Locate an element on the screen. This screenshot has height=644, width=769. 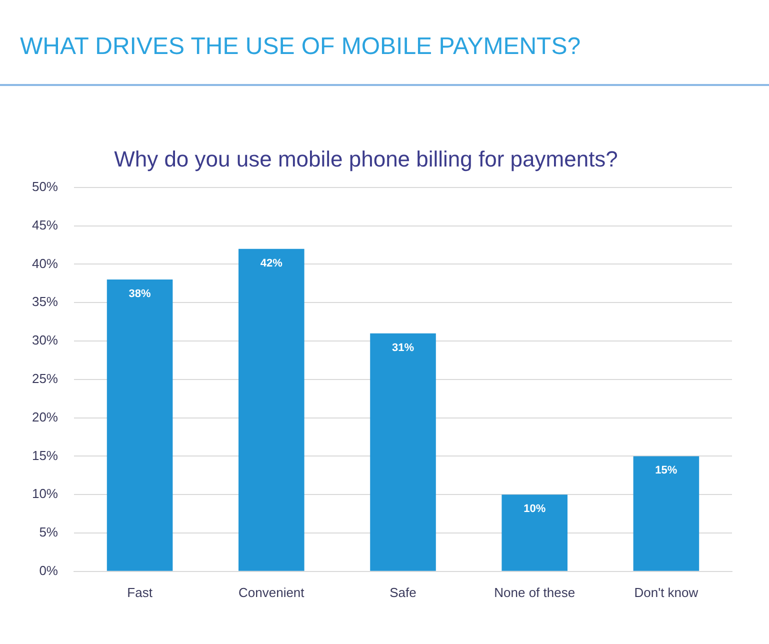
x-tick-label: Convenient is located at coordinates (271, 592).